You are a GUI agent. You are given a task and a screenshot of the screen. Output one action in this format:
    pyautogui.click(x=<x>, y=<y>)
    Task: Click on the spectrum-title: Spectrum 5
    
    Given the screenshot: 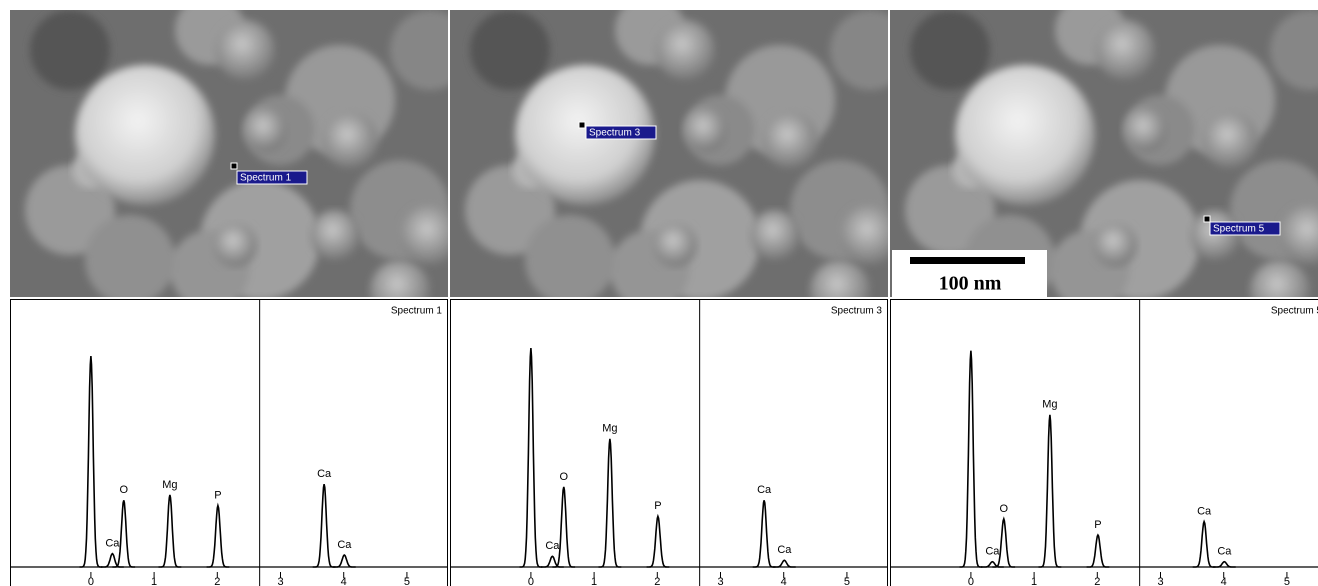 What is the action you would take?
    pyautogui.click(x=1294, y=311)
    